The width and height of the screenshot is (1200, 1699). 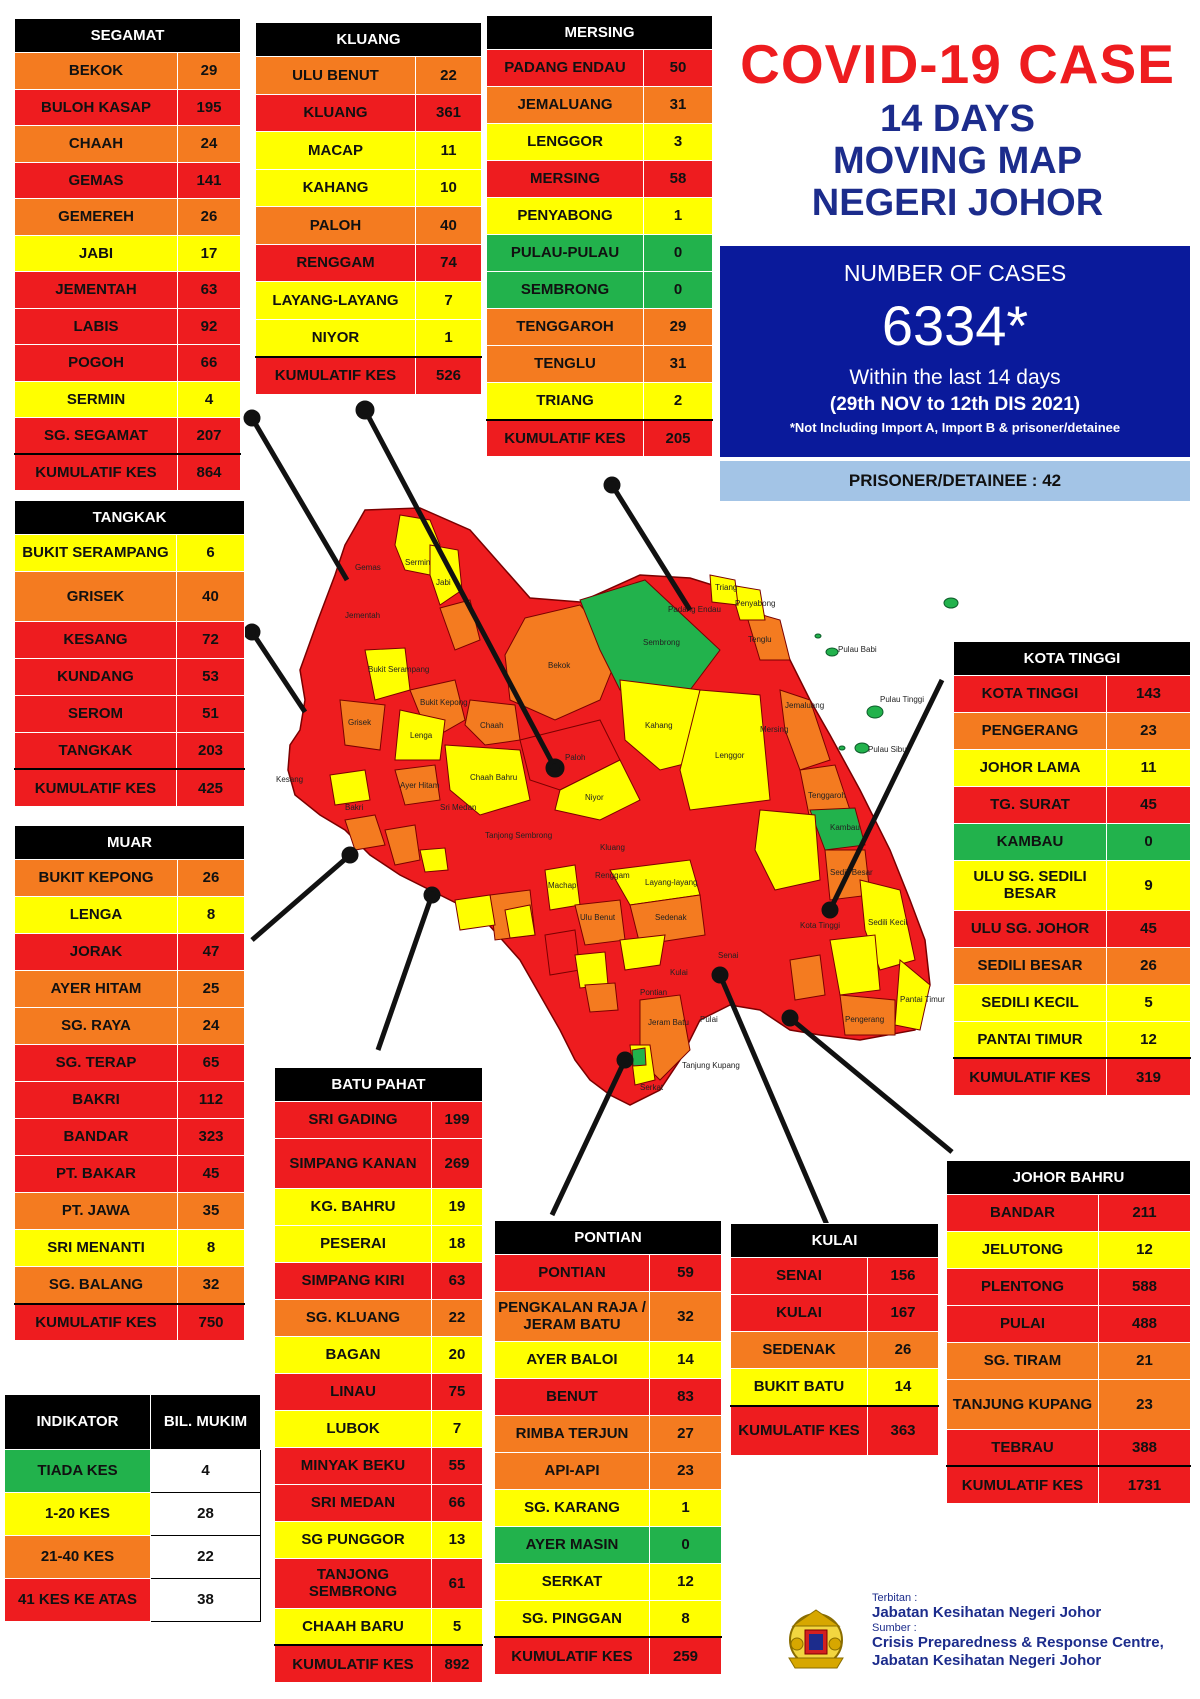 What do you see at coordinates (787, 850) in the screenshot?
I see `region-ulu-sg-sedili-besar` at bounding box center [787, 850].